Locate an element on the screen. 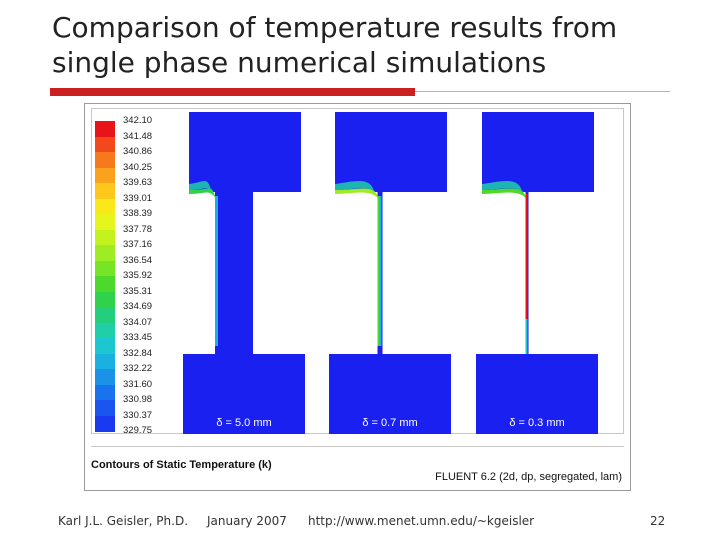 Image resolution: width=720 pixels, height=540 pixels. scale-label: 338.39 is located at coordinates (138, 213).